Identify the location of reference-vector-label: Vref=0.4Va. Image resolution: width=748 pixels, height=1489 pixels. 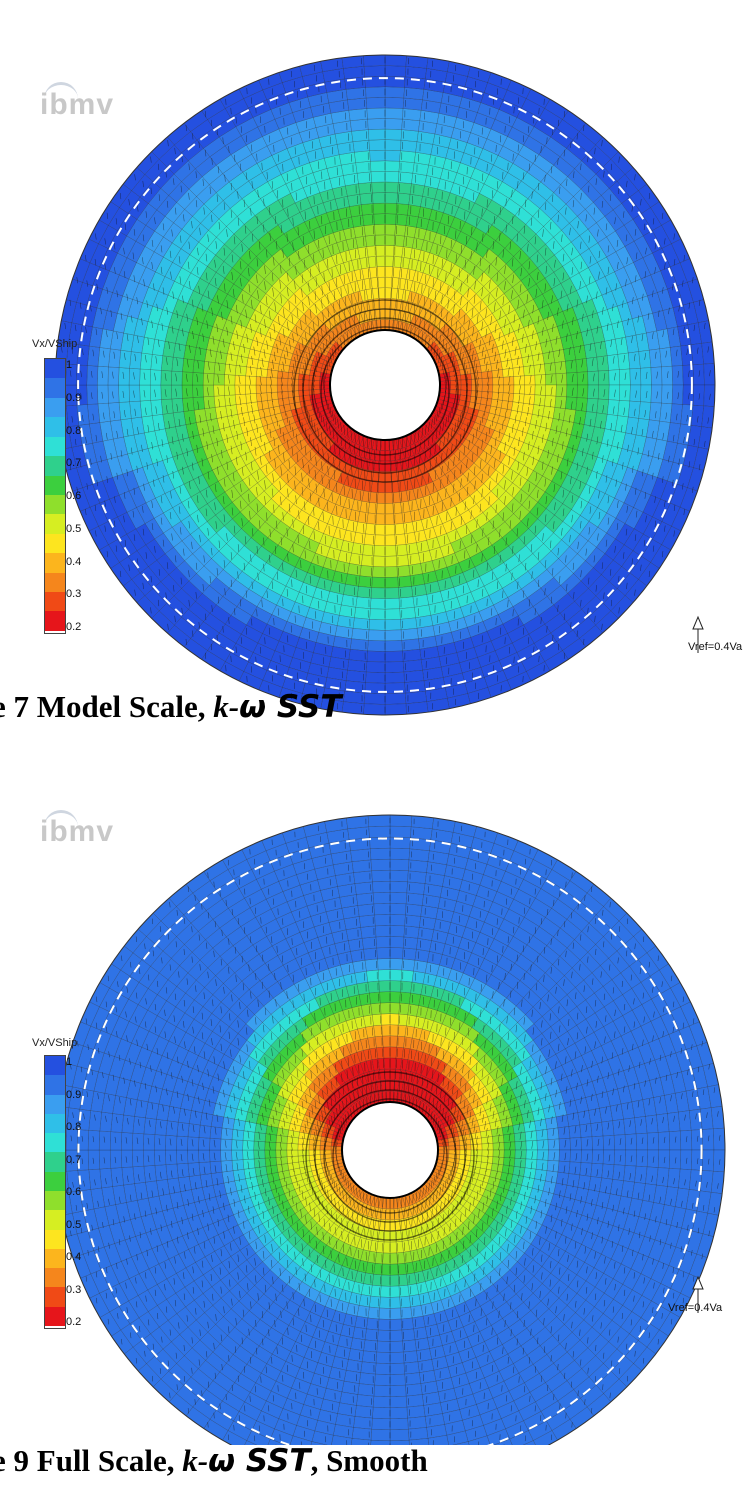
(715, 647).